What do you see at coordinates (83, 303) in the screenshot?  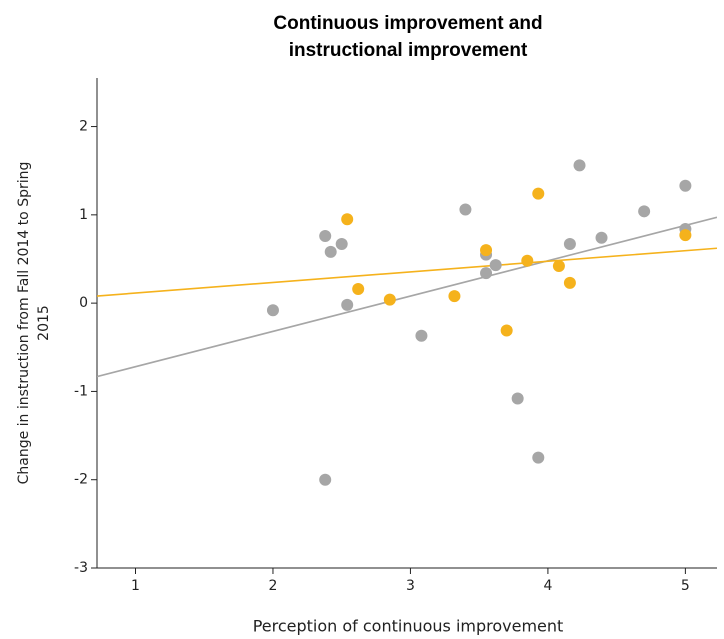 I see `y-tick-label: 0` at bounding box center [83, 303].